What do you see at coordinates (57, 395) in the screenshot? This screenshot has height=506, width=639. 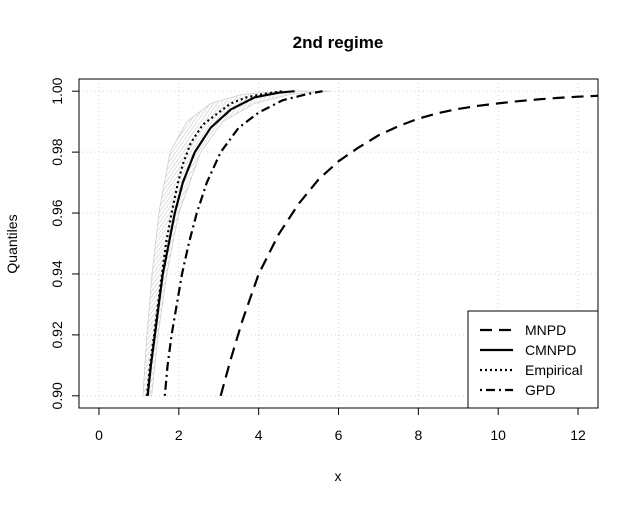 I see `y-tick-label: 0.90` at bounding box center [57, 395].